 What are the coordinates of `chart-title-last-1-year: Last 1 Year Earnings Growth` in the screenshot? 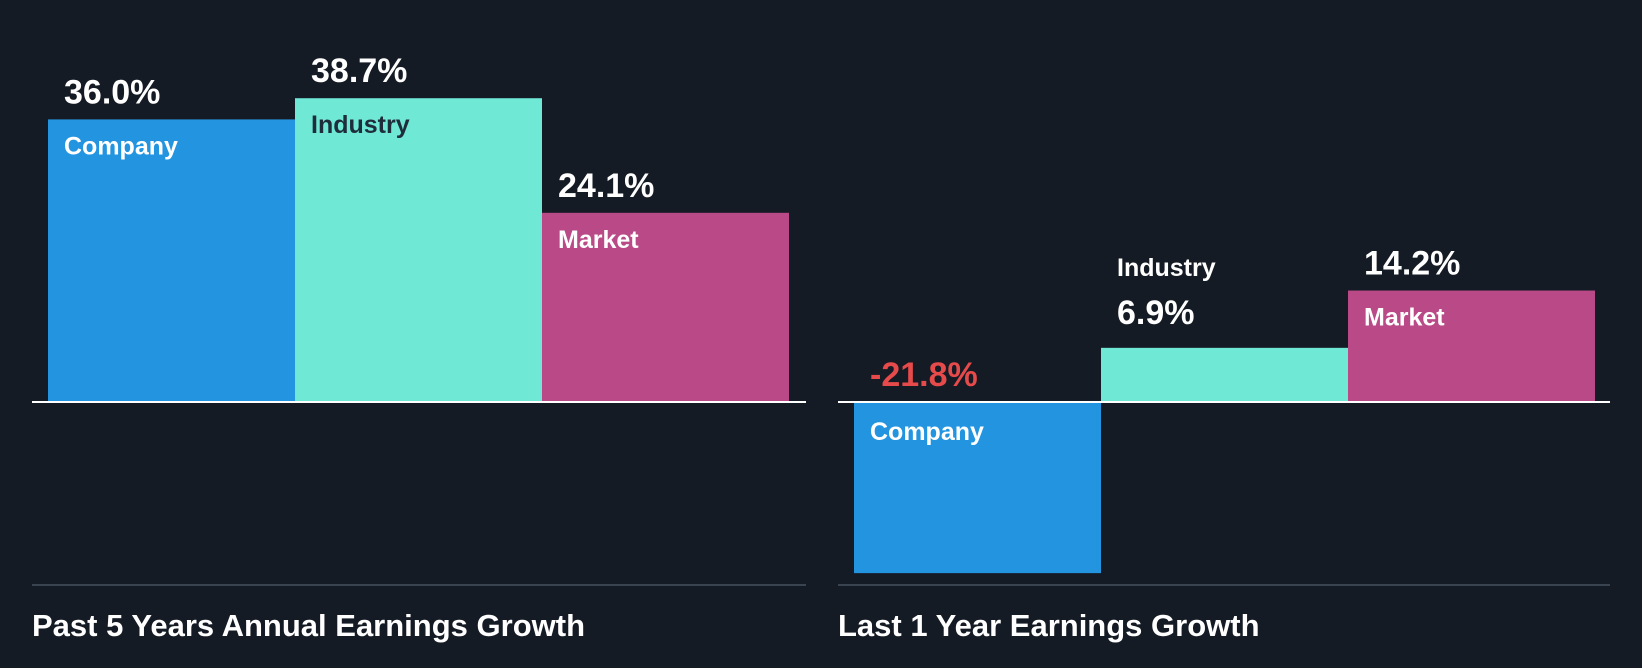 It's located at (1049, 625).